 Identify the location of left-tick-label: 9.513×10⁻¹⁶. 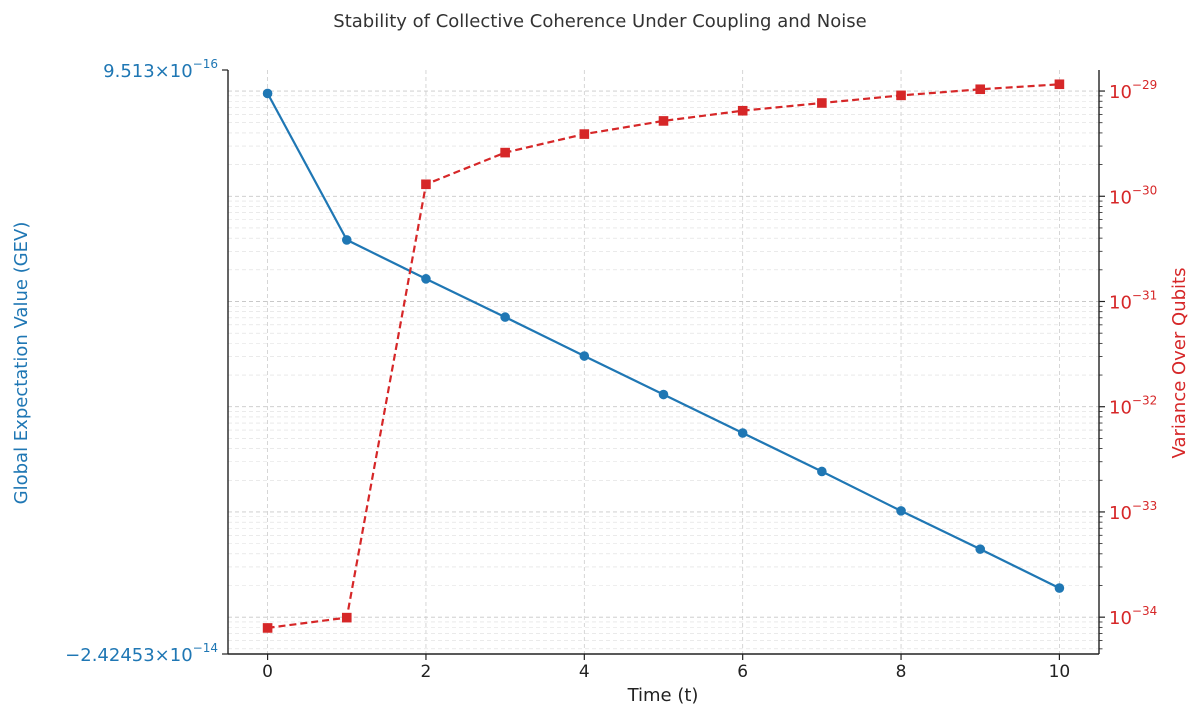
(160, 69).